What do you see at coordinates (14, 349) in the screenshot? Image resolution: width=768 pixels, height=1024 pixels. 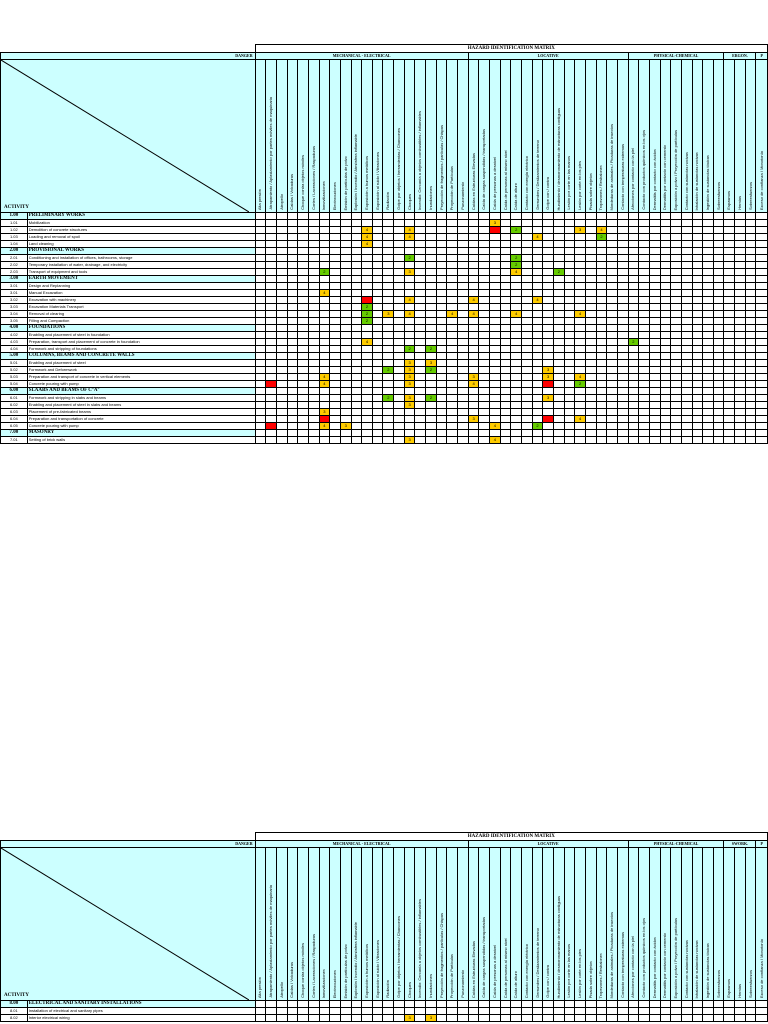 I see `activity-code: 4.04` at bounding box center [14, 349].